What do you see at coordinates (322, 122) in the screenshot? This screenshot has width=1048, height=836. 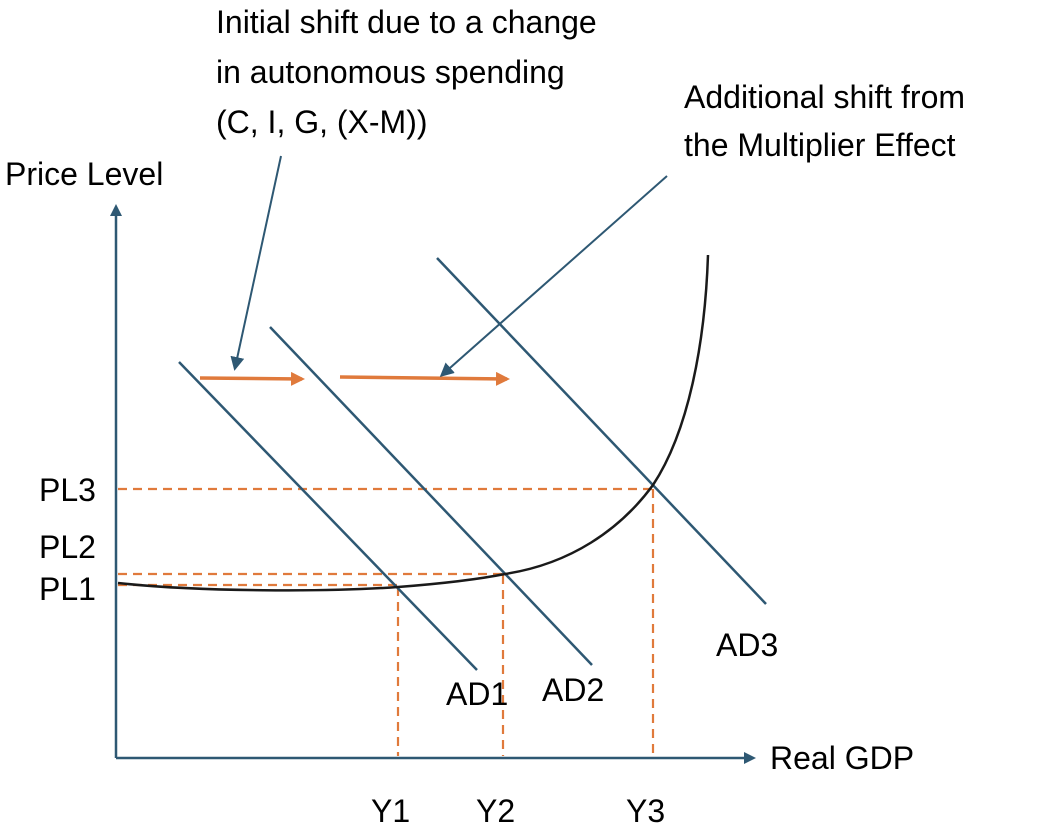 I see `initial-shift-line-3: (C, I, G, (X-M))` at bounding box center [322, 122].